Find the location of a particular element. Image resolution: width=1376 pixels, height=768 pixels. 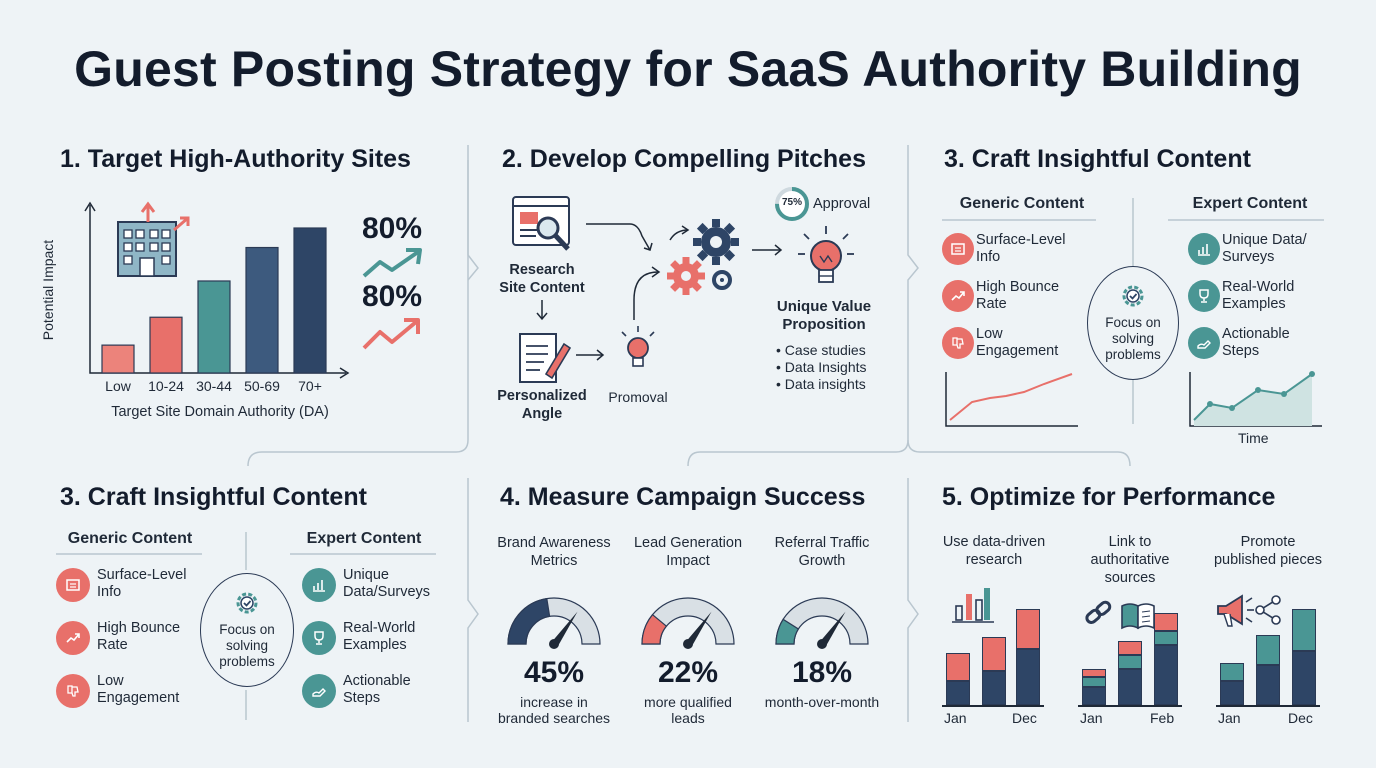

x-tick-0: Low is located at coordinates (118, 386).